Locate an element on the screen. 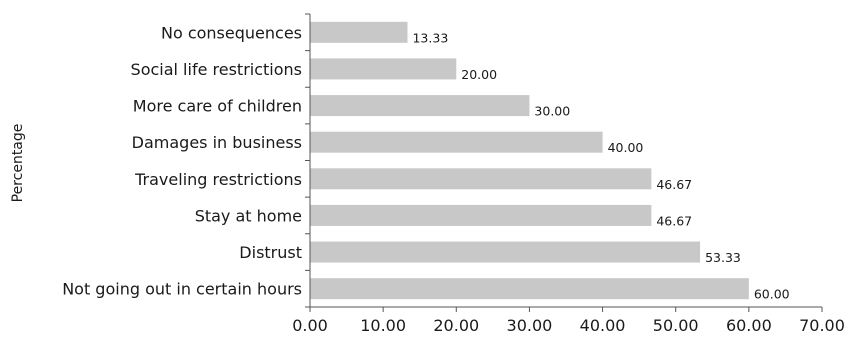 The width and height of the screenshot is (846, 342). category-label: Social life restrictions is located at coordinates (216, 69).